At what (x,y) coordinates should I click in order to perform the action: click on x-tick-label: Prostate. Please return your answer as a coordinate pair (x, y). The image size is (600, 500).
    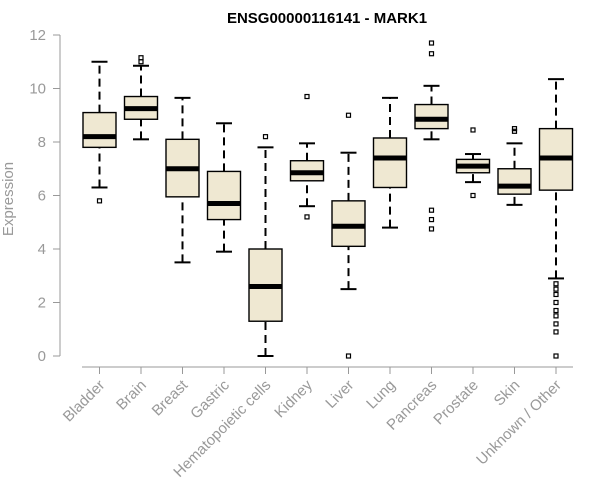
    Looking at the image, I should click on (456, 403).